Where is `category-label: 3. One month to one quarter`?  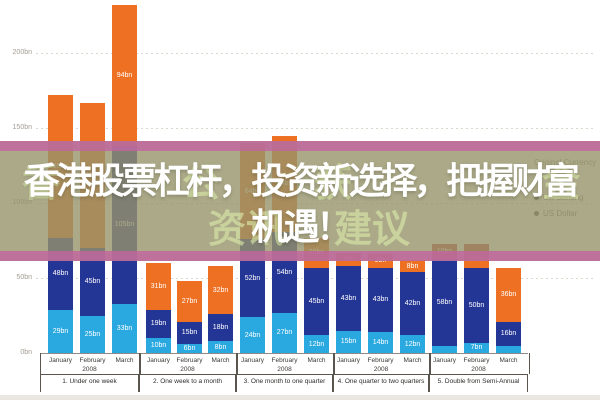 category-label: 3. One month to one quarter is located at coordinates (284, 381).